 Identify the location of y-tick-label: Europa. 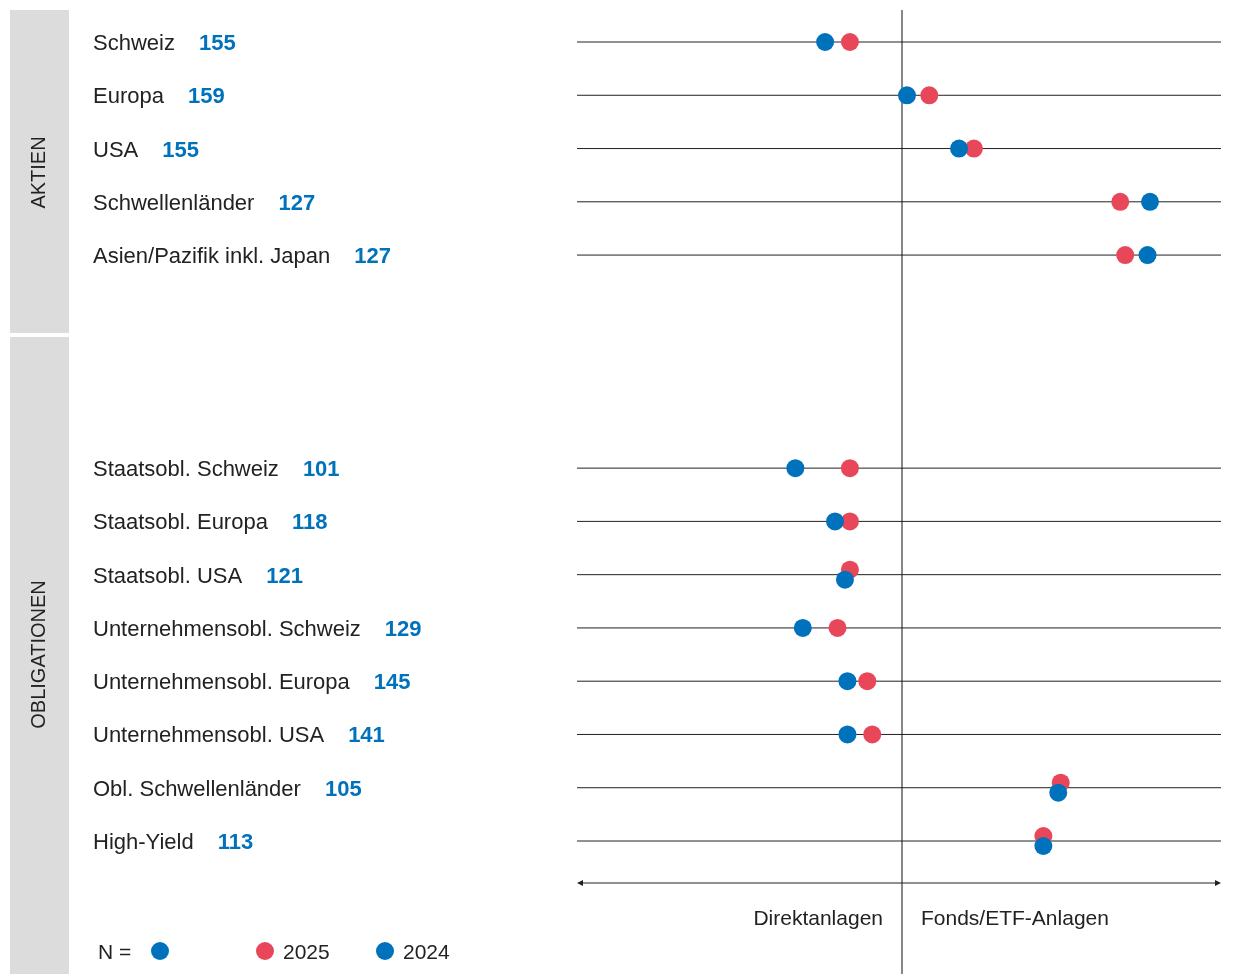
(129, 96).